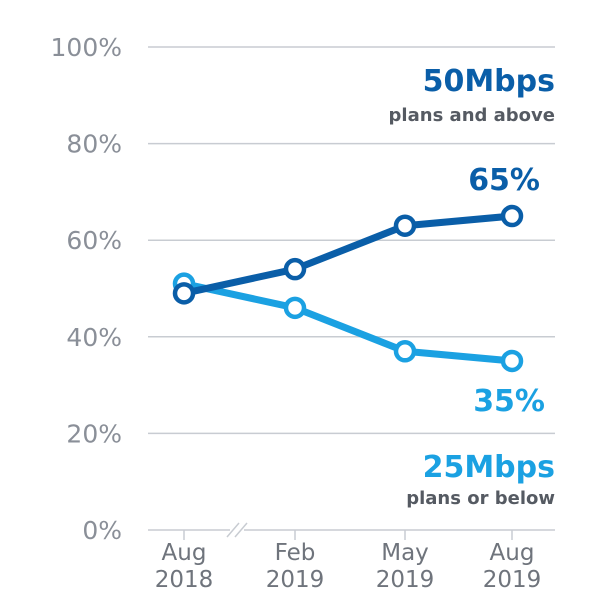 This screenshot has height=600, width=600. I want to click on series-label-main: 50Mbps, so click(489, 81).